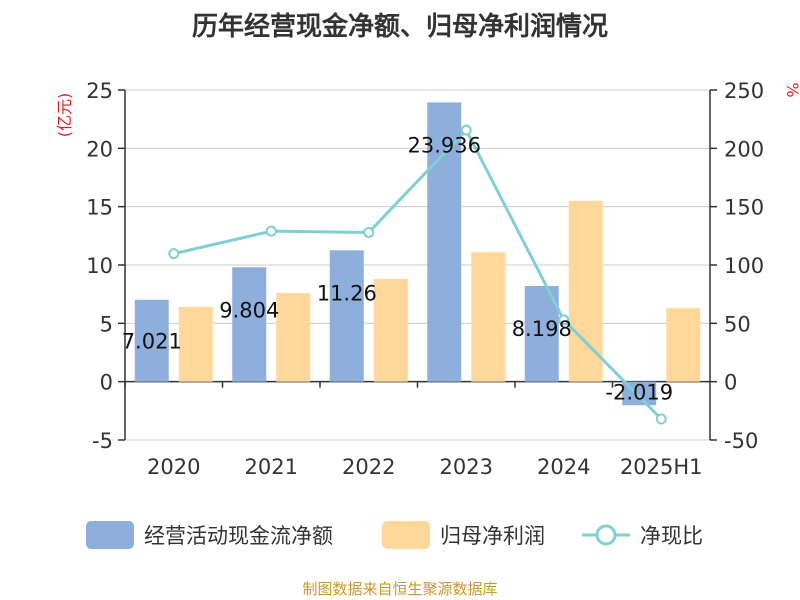 This screenshot has height=600, width=800. I want to click on legend-label-cashflow: 经营活动现金流净额, so click(238, 536).